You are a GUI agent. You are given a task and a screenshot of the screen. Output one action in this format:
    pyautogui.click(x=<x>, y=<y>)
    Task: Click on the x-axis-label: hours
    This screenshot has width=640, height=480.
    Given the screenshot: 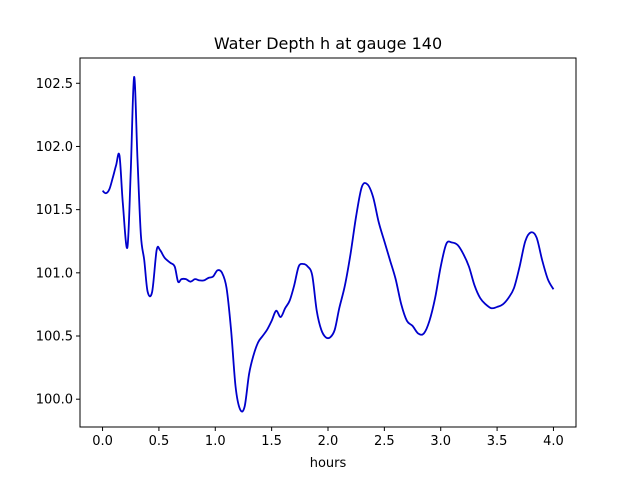 What is the action you would take?
    pyautogui.click(x=328, y=463)
    